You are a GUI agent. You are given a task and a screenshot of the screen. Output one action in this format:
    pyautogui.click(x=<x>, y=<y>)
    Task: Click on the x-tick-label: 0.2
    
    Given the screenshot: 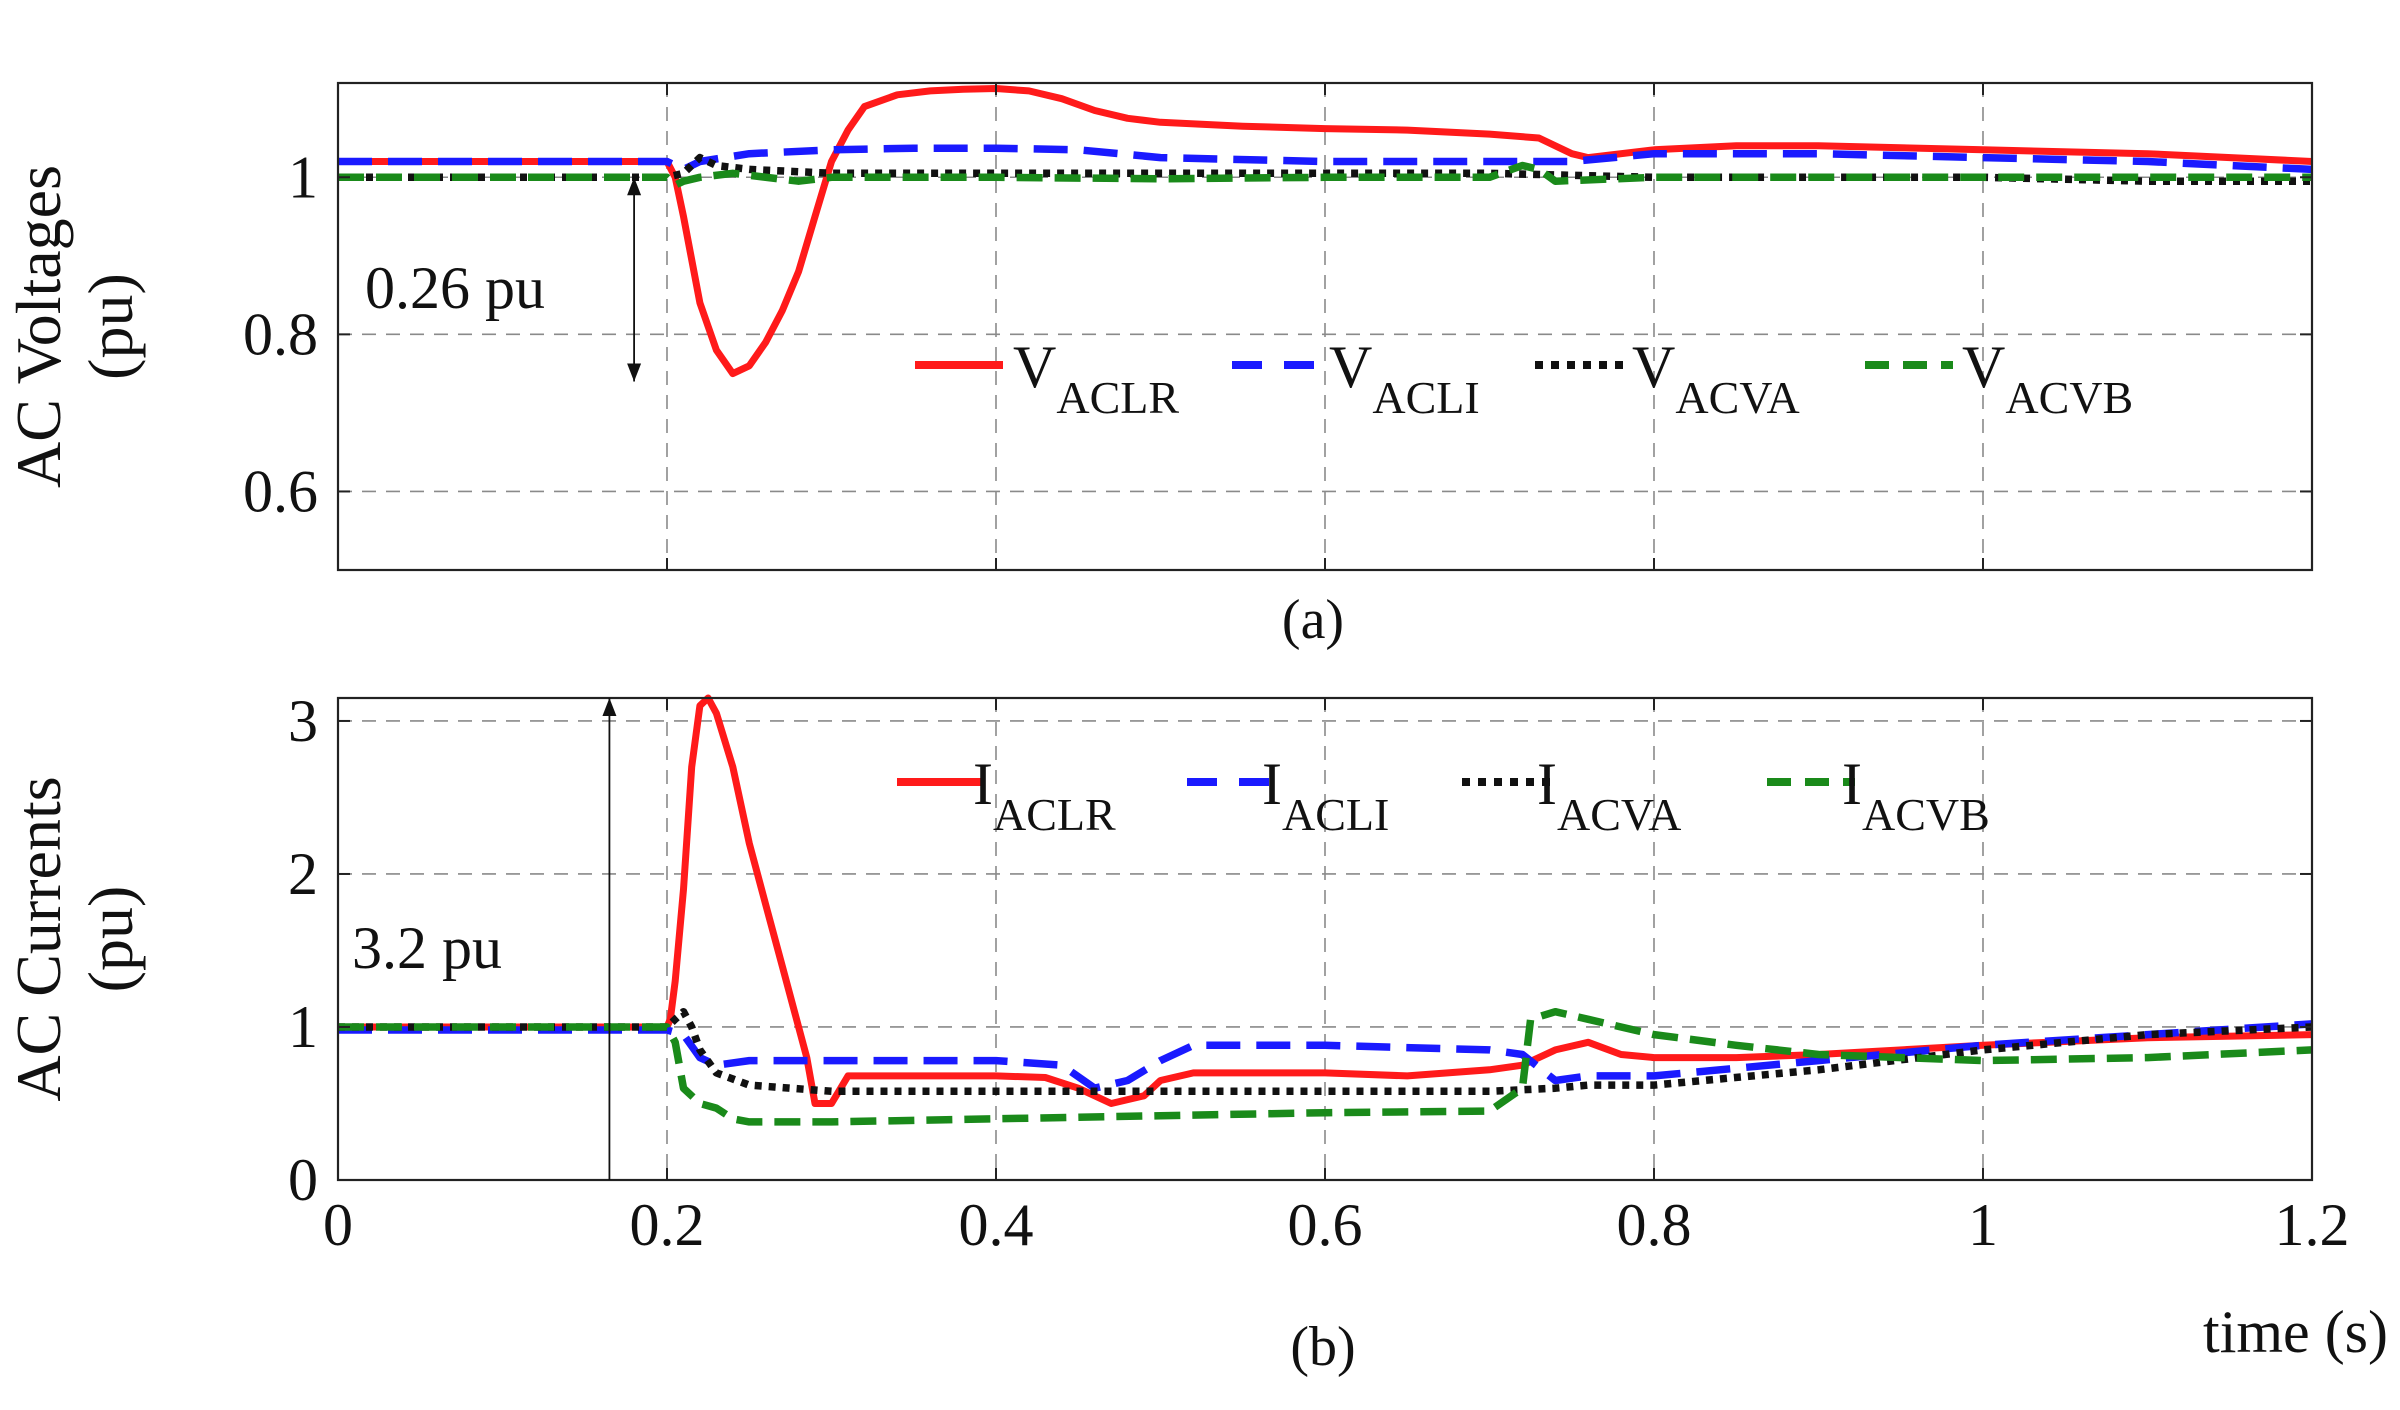 What is the action you would take?
    pyautogui.click(x=667, y=1225)
    